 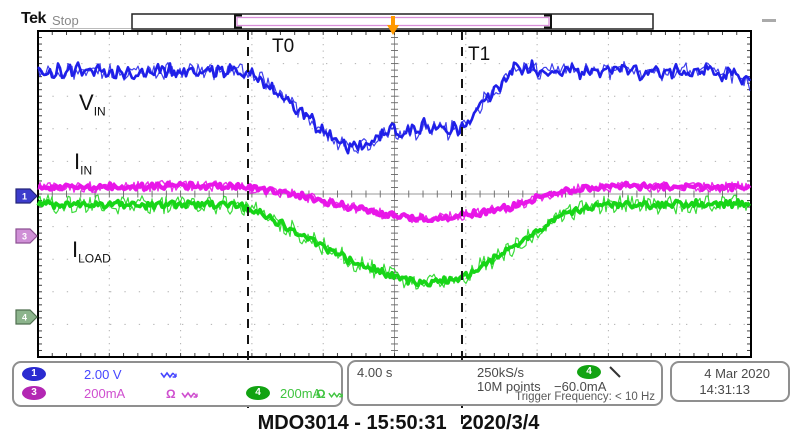 What do you see at coordinates (394, 201) in the screenshot?
I see `trace-iin` at bounding box center [394, 201].